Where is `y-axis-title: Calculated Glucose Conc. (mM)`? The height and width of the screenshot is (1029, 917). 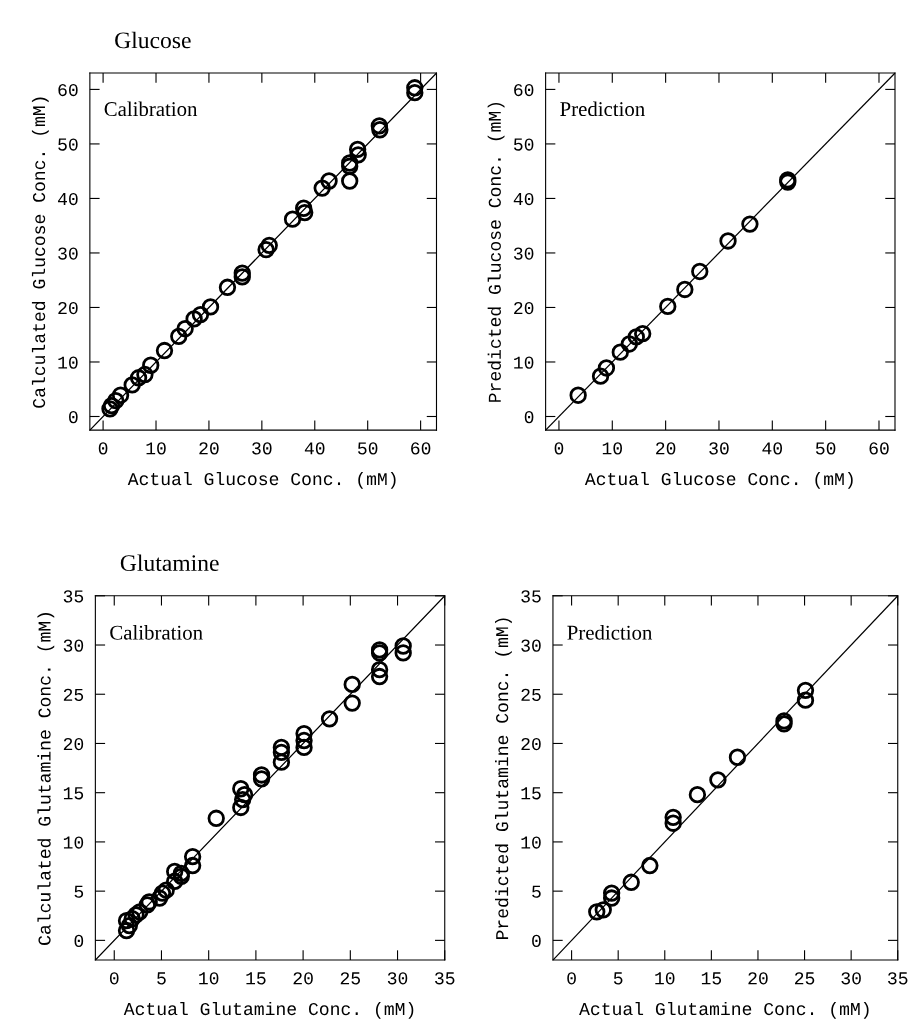 y-axis-title: Calculated Glucose Conc. (mM) is located at coordinates (40, 252).